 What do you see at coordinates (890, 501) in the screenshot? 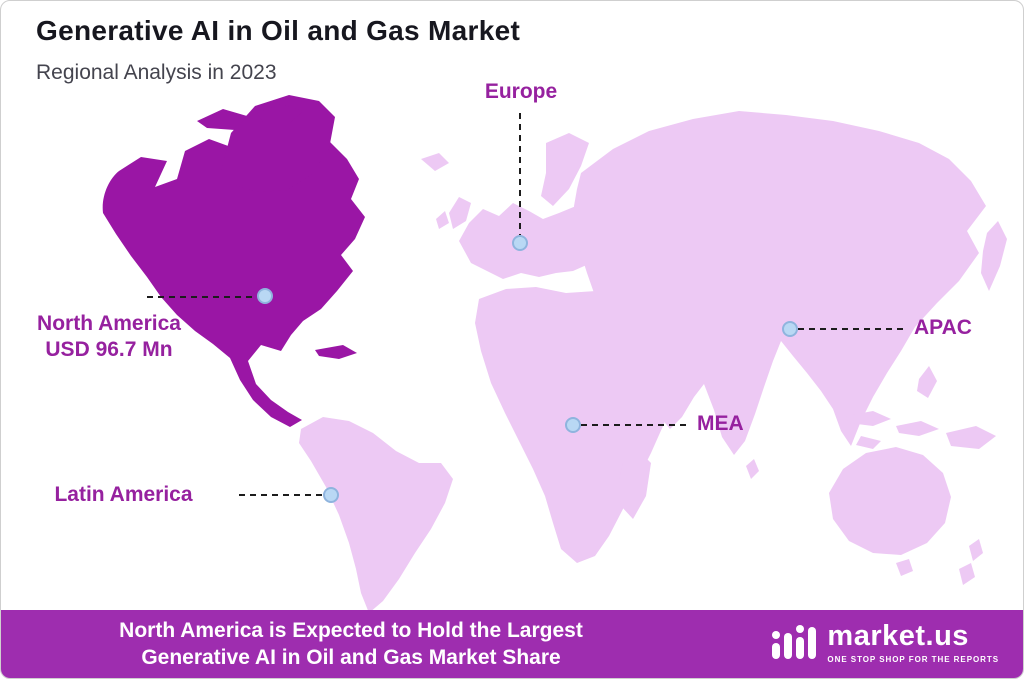
I see `australia-region` at bounding box center [890, 501].